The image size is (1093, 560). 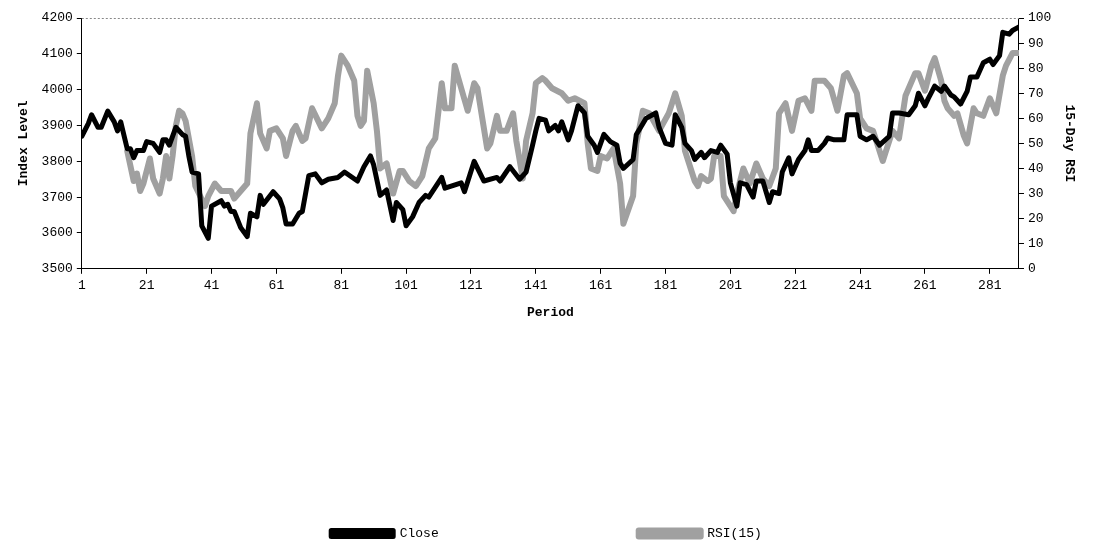 I want to click on y-tick-label: 4200, so click(x=57, y=18).